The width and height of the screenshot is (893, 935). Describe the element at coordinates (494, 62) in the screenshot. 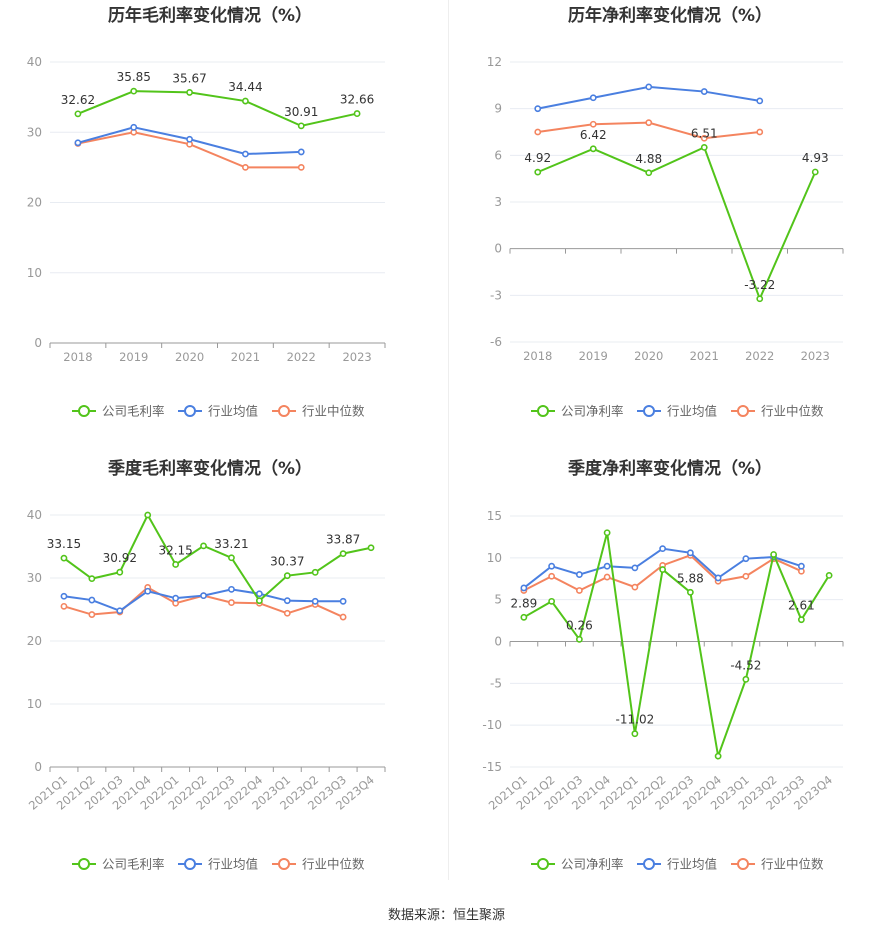

I see `y-tick-label: 12` at that location.